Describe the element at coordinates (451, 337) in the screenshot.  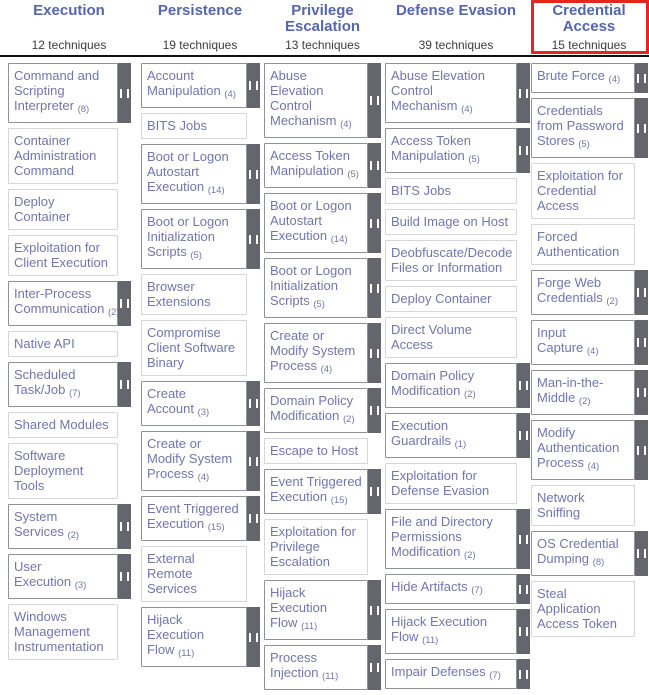
I see `technique-cell-direct-volume-access: Direct Volume Access` at that location.